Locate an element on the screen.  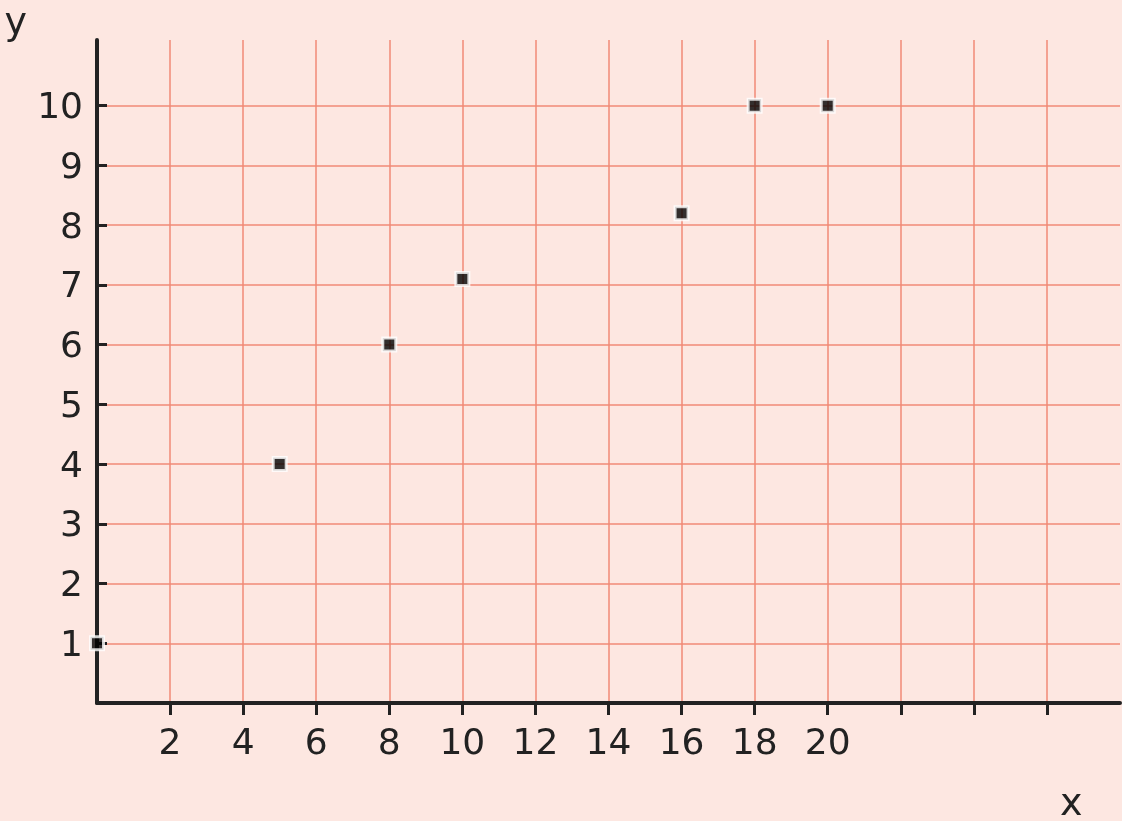
x-axis-title: x is located at coordinates (1071, 800).